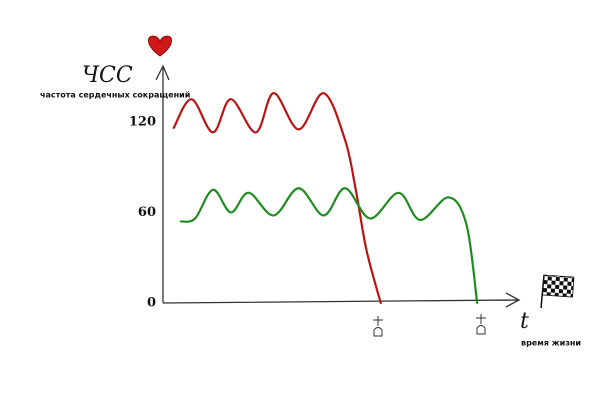 Image resolution: width=592 pixels, height=400 pixels. What do you see at coordinates (115, 95) in the screenshot?
I see `y-axis-subtitle: частота сердечных сокращений` at bounding box center [115, 95].